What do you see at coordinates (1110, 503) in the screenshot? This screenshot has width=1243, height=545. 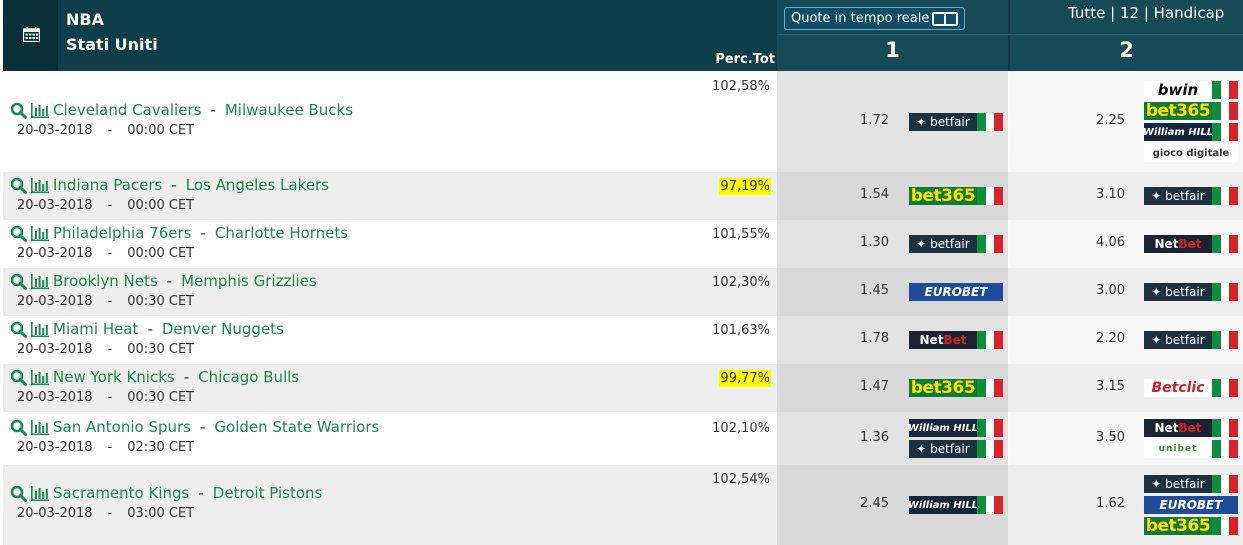 I see `odd-away: 1.62` at bounding box center [1110, 503].